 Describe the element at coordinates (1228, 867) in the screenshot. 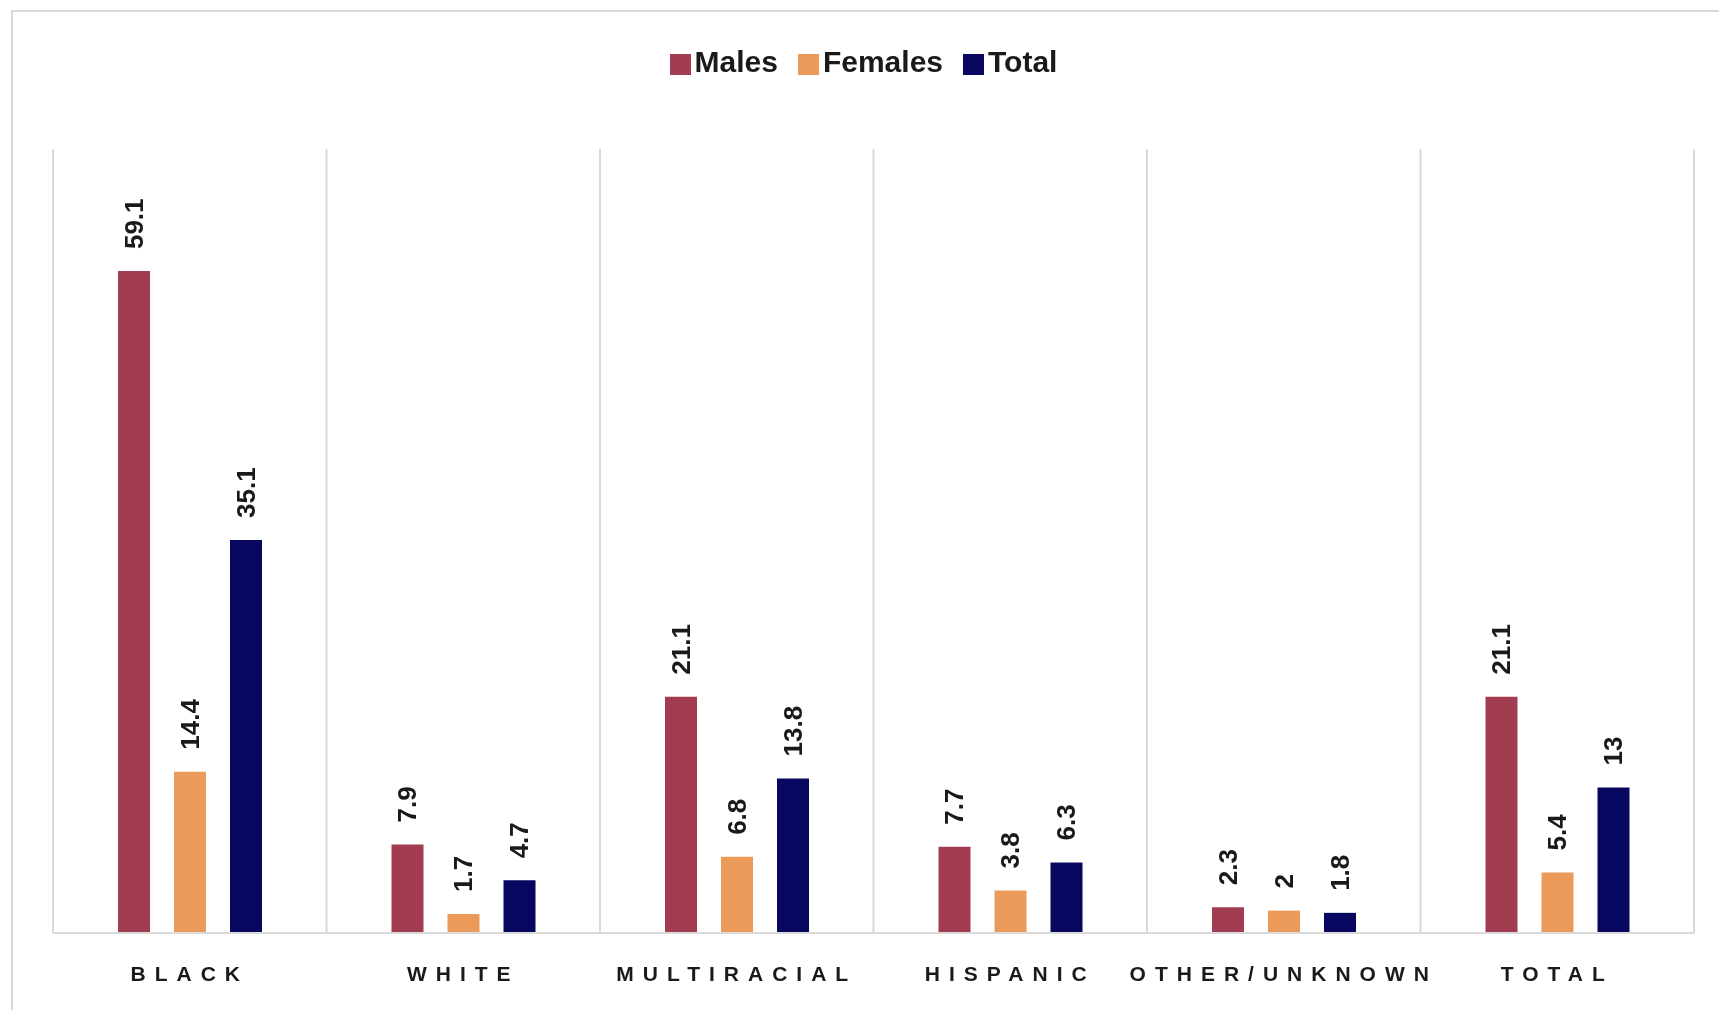

I see `data-label: 2.3` at that location.